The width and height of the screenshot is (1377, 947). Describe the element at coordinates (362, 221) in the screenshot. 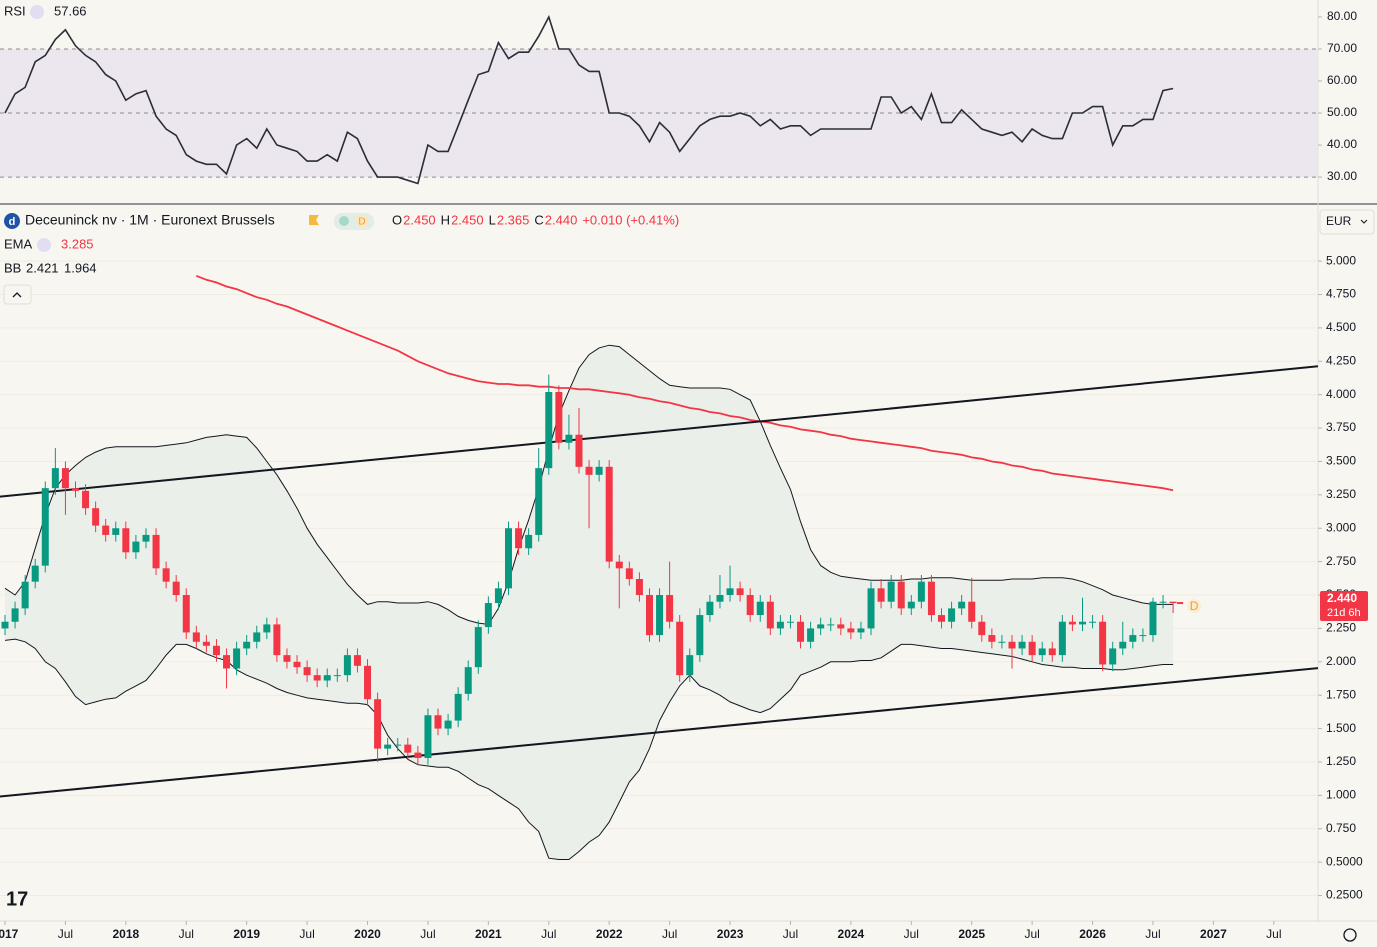

I see `status-d-circle` at that location.